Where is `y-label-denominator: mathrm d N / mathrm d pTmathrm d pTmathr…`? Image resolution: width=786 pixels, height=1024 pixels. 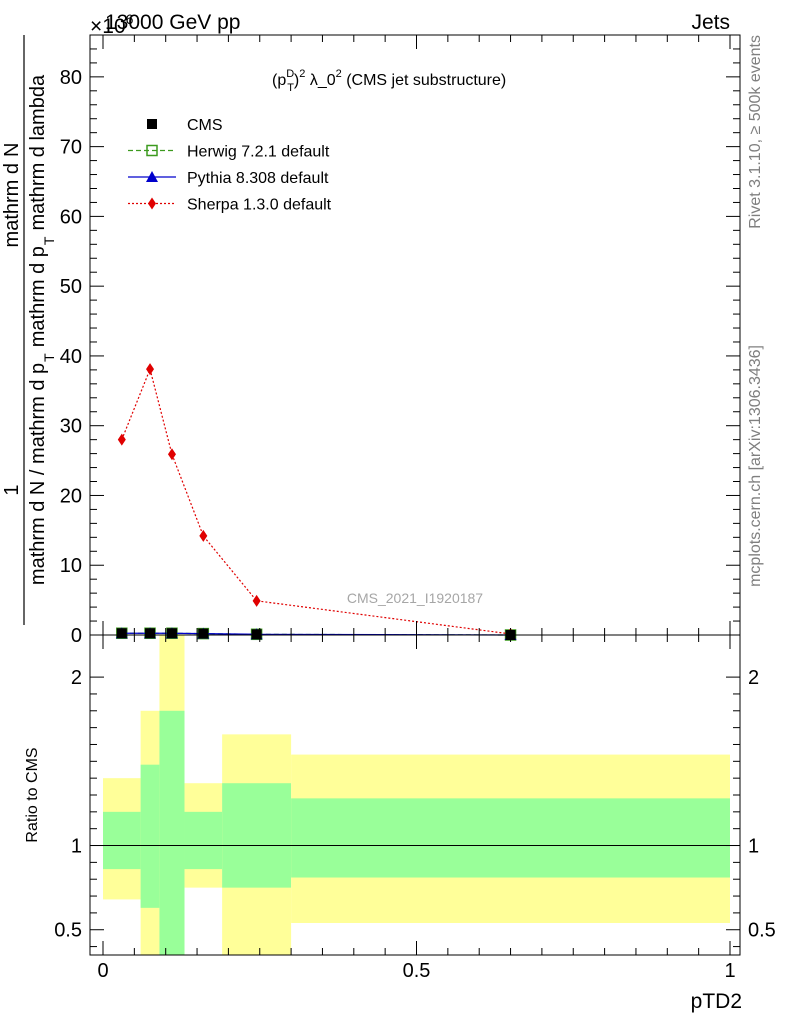 y-label-denominator: mathrm d N / mathrm d pTmathrm d pTmathr… is located at coordinates (42, 329).